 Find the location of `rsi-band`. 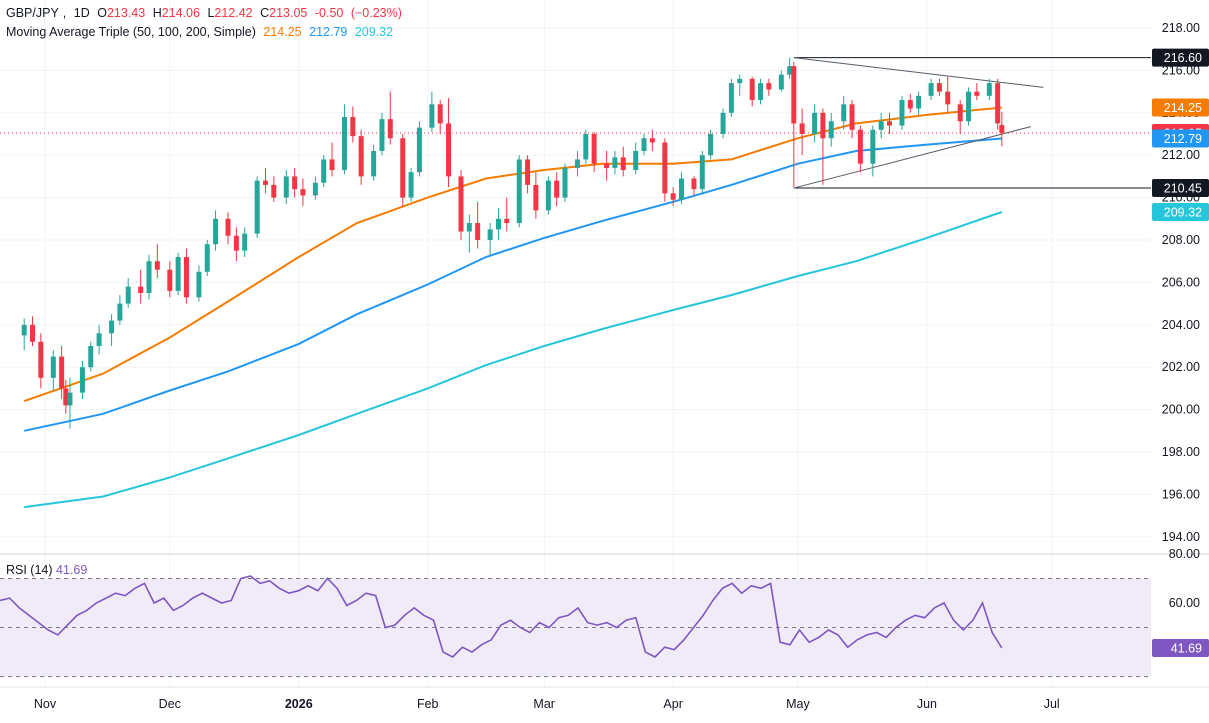

rsi-band is located at coordinates (575, 627).